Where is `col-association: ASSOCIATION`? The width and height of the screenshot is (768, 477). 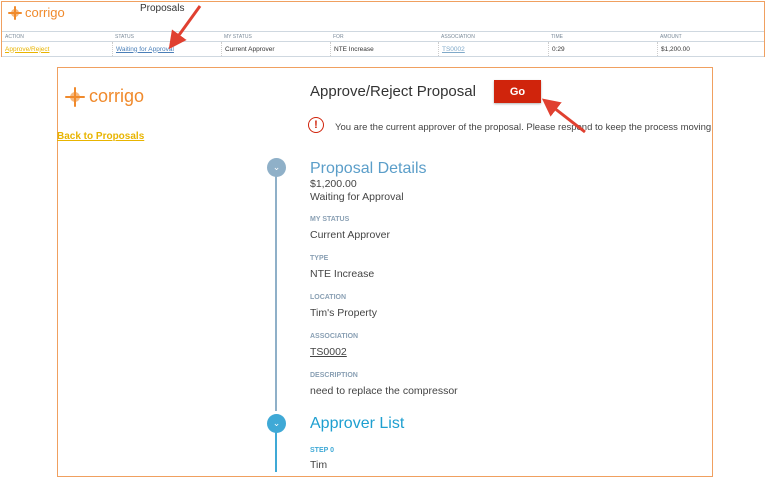 col-association: ASSOCIATION is located at coordinates (458, 36).